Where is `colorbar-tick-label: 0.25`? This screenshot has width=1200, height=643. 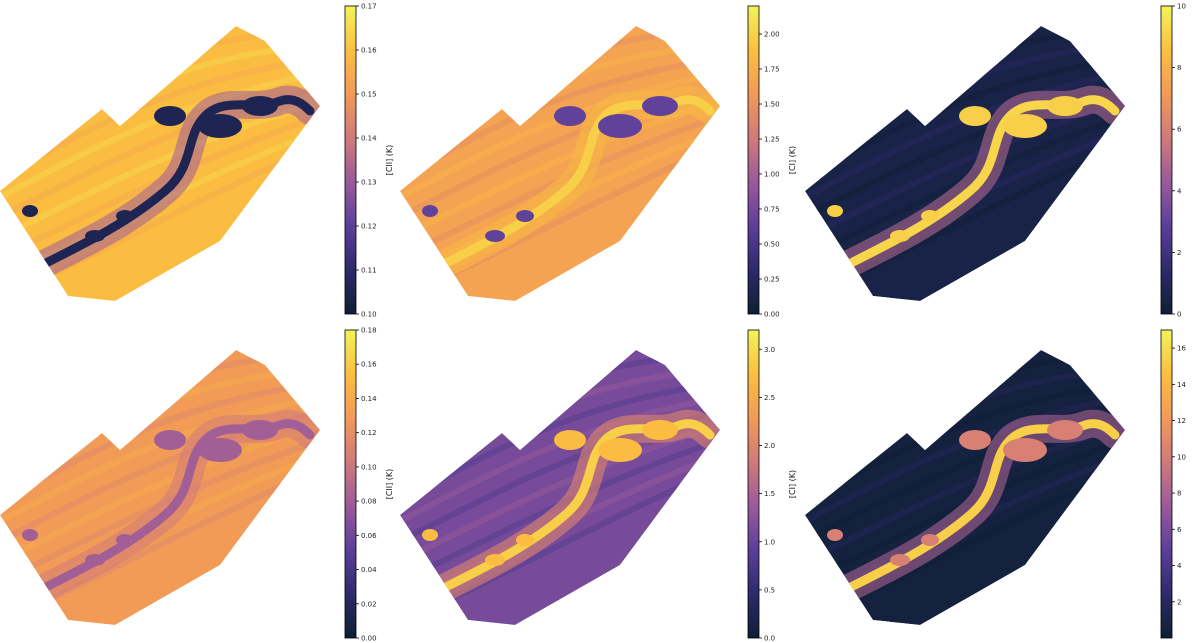 colorbar-tick-label: 0.25 is located at coordinates (772, 280).